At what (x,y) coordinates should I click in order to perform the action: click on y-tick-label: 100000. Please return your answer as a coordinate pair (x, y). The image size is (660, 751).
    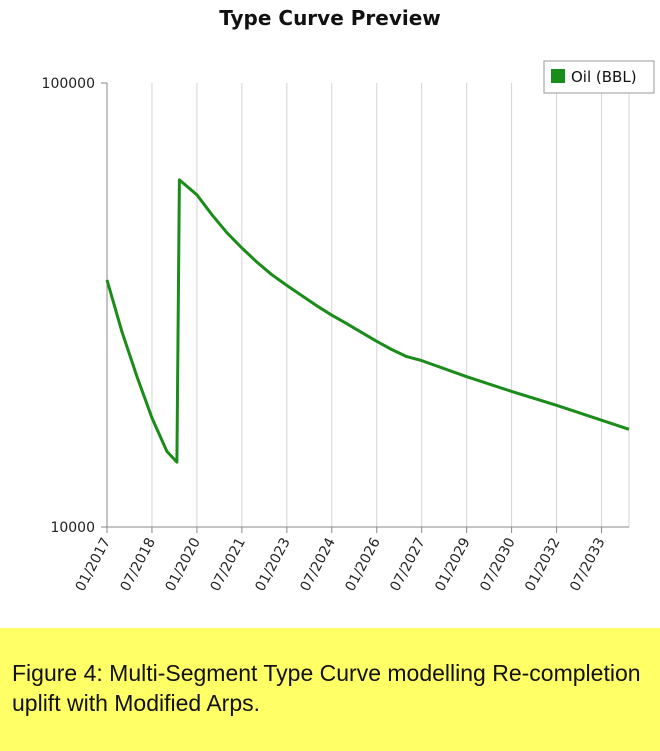
    Looking at the image, I should click on (68, 84).